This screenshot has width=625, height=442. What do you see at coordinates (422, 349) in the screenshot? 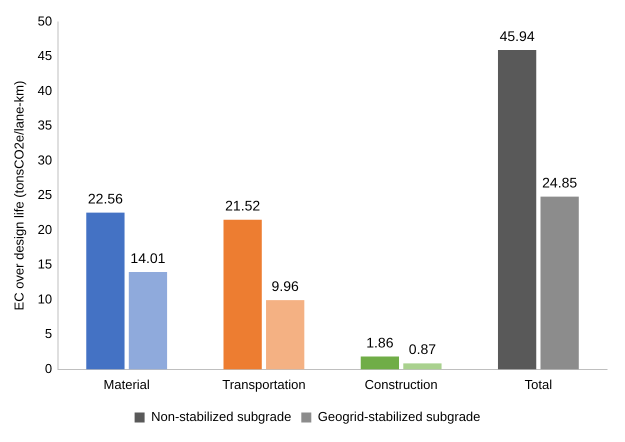
I see `data-label: 0.87` at bounding box center [422, 349].